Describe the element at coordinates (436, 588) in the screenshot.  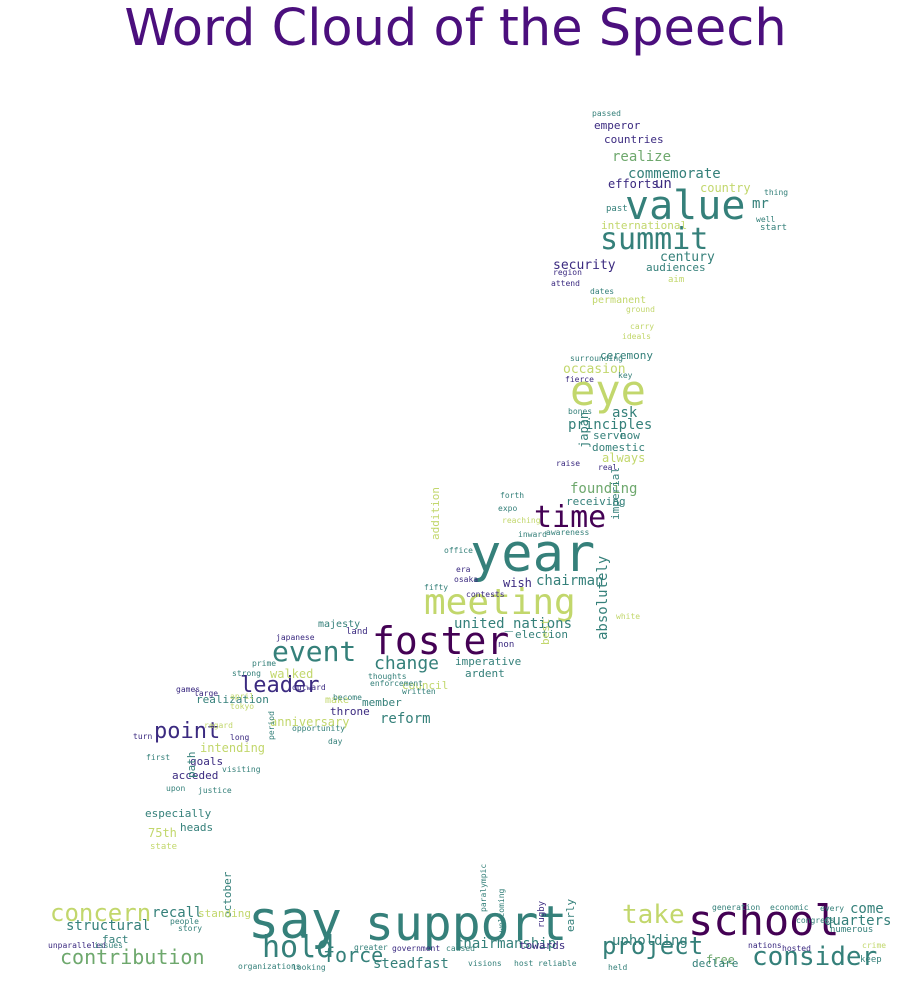
I see `cloud-word: fifty` at that location.